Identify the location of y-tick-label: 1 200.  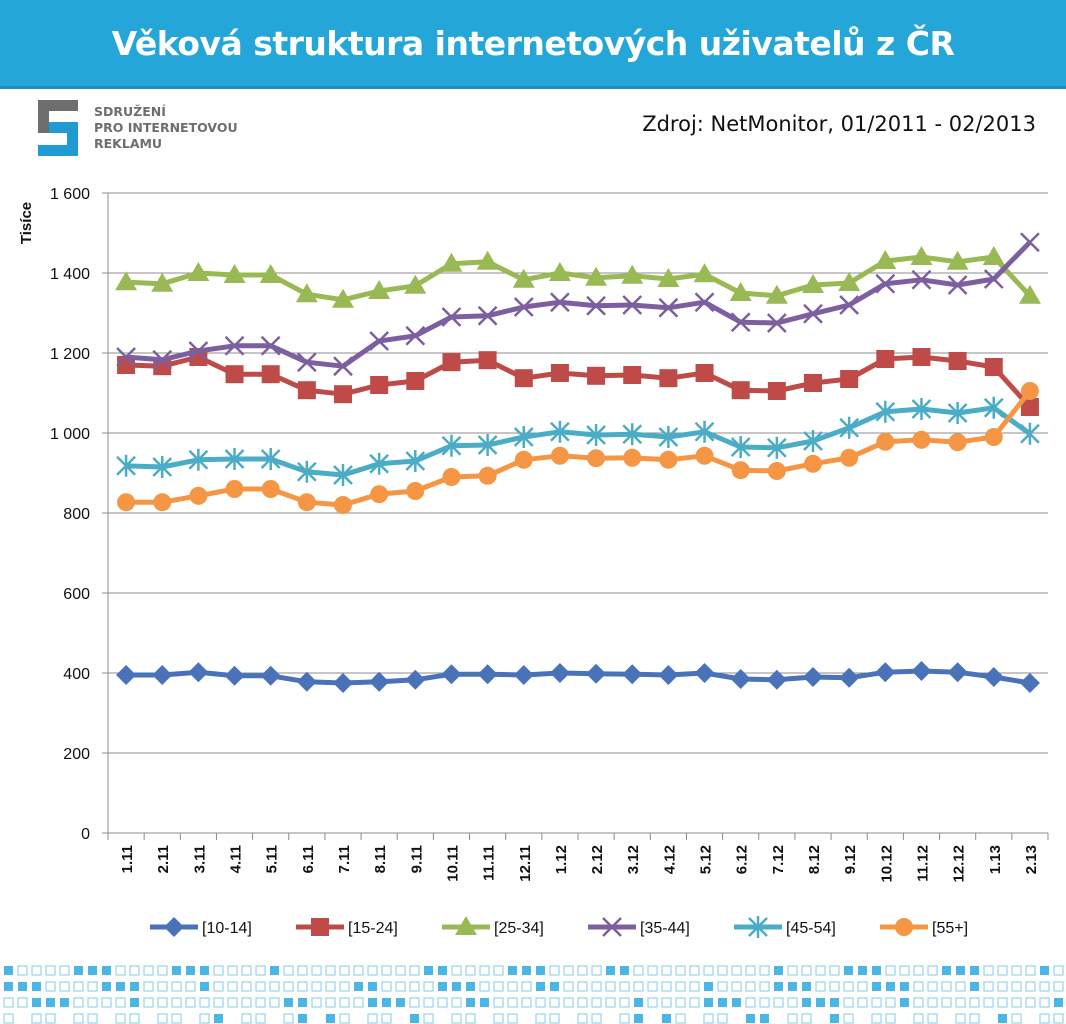
(70, 354).